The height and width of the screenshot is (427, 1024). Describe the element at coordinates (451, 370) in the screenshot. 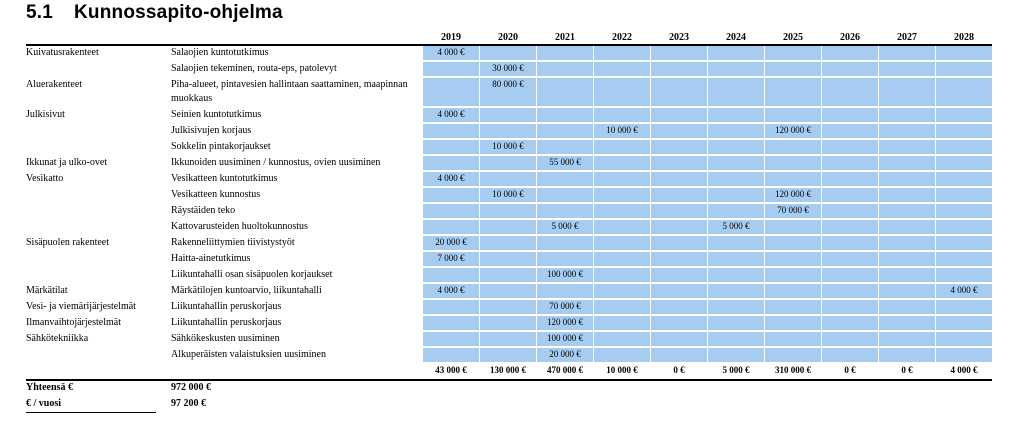

I see `year-total-2019: 43 000 €` at that location.